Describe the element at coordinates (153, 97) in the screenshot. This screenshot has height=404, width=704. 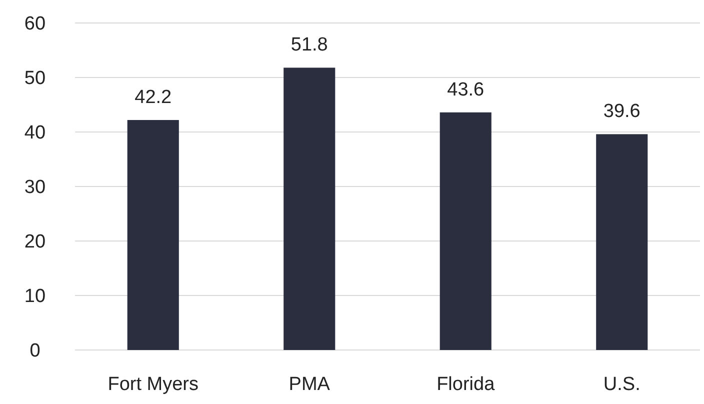
I see `data-label: 42.2` at that location.